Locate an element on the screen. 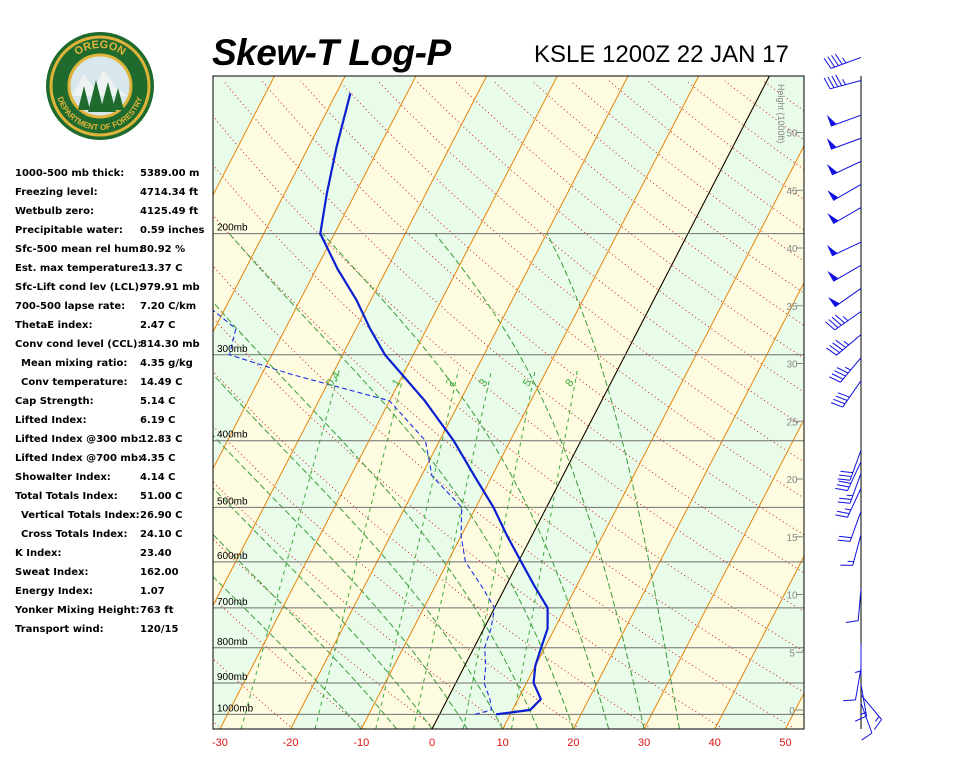  stat-value: 80.92 % is located at coordinates (163, 249).